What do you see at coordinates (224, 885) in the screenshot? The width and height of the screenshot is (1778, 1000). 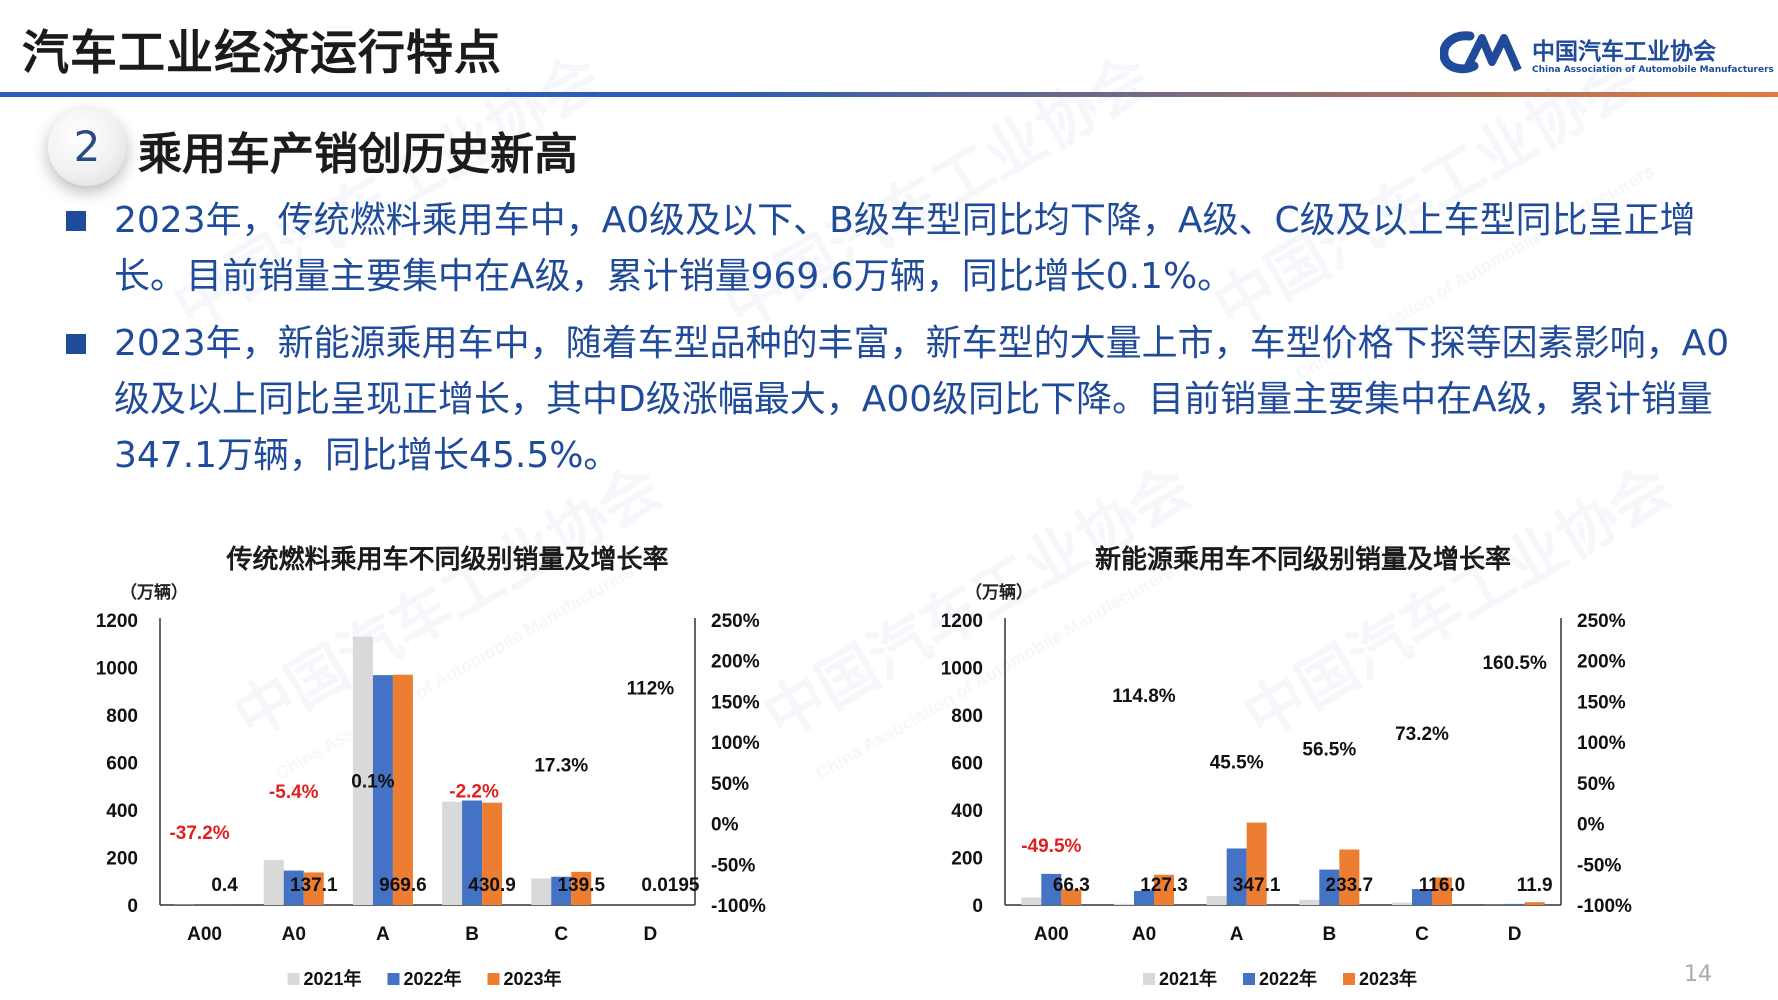 I see `value-label: 0.4` at bounding box center [224, 885].